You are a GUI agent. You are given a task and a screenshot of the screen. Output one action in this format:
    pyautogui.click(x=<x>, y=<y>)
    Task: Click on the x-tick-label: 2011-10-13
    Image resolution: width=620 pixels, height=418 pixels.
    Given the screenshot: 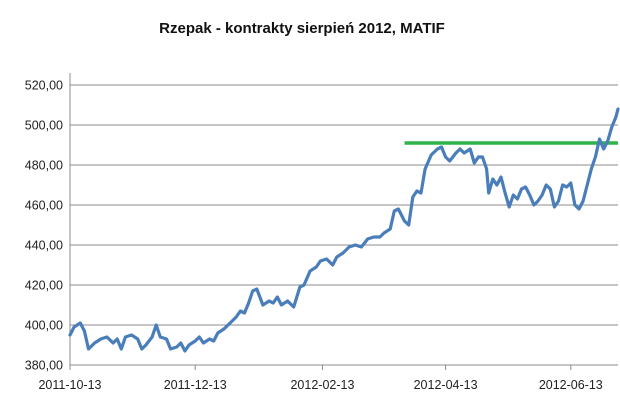 What is the action you would take?
    pyautogui.click(x=69, y=385)
    